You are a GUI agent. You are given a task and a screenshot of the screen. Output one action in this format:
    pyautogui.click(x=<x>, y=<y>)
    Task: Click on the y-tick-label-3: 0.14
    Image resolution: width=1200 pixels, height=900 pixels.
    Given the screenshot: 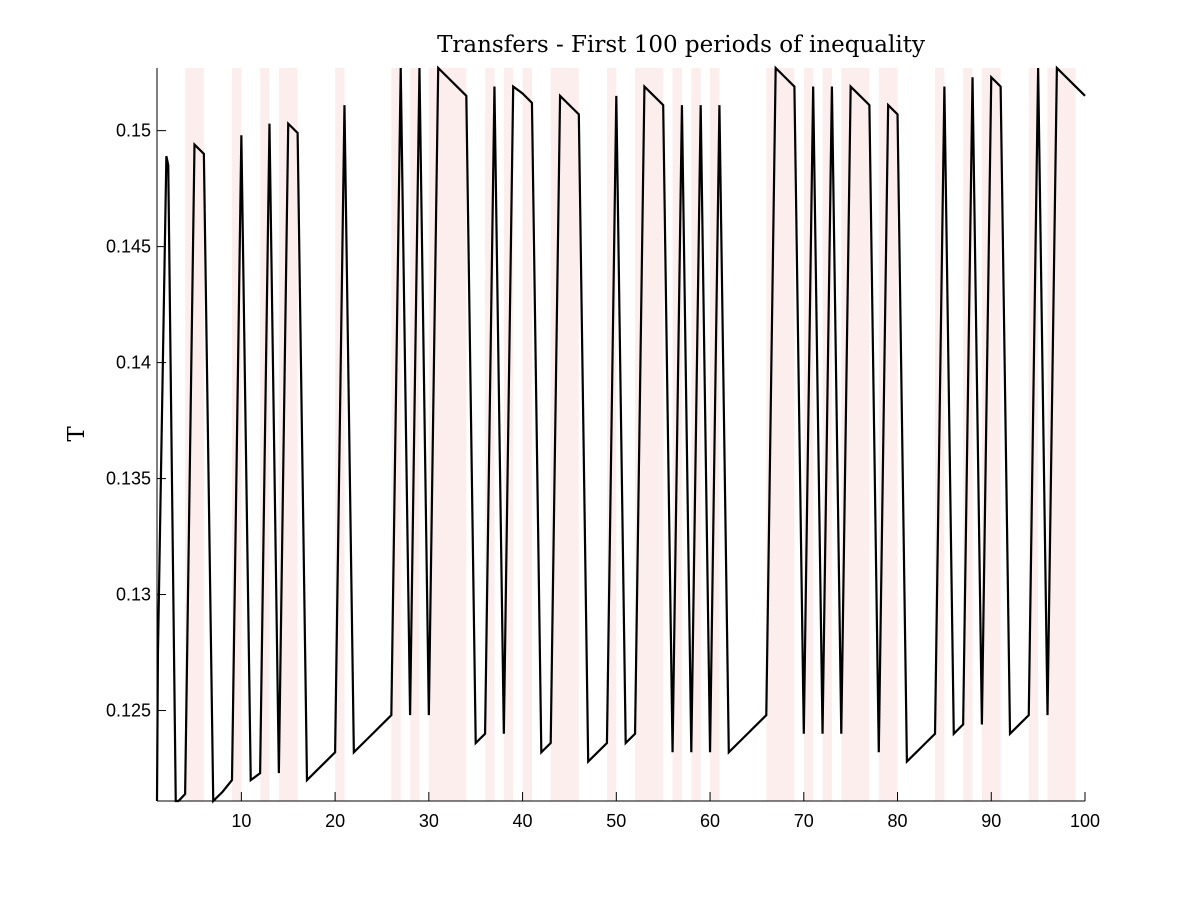 What is the action you would take?
    pyautogui.click(x=133, y=363)
    